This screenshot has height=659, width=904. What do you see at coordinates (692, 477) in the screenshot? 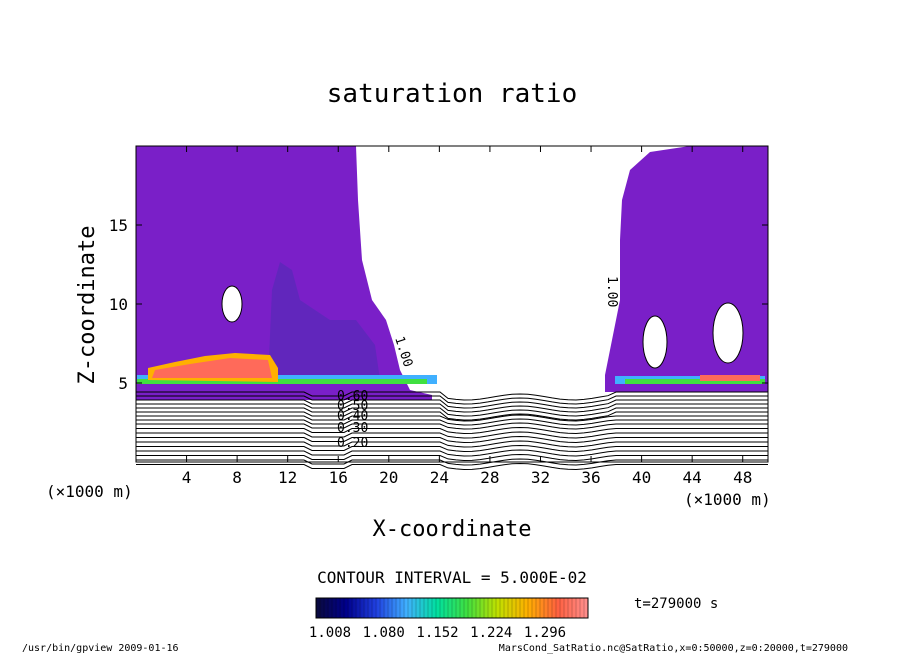
I see `x-tick-label: 44` at bounding box center [692, 477].